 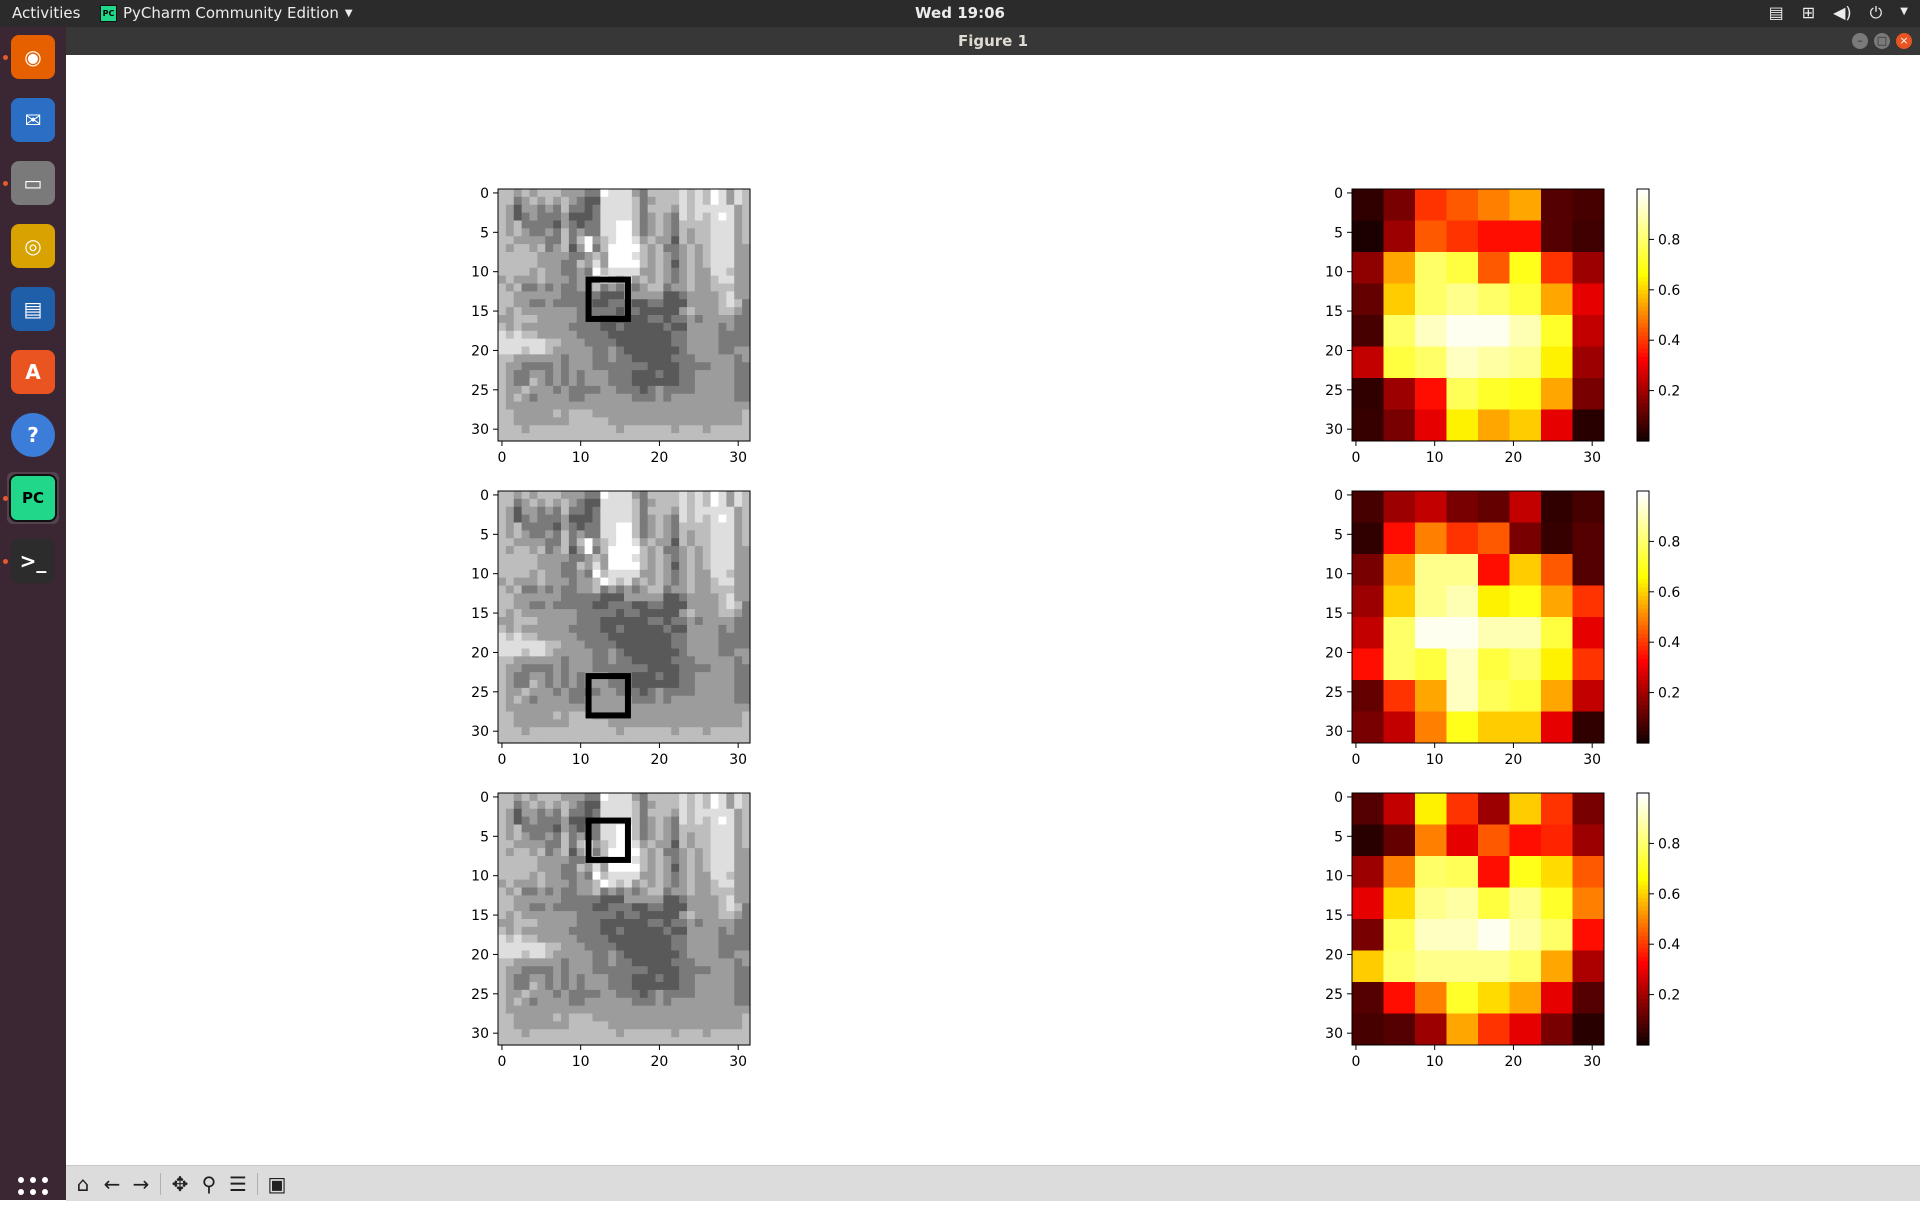 What do you see at coordinates (1860, 41) in the screenshot?
I see `minimize-button: –` at bounding box center [1860, 41].